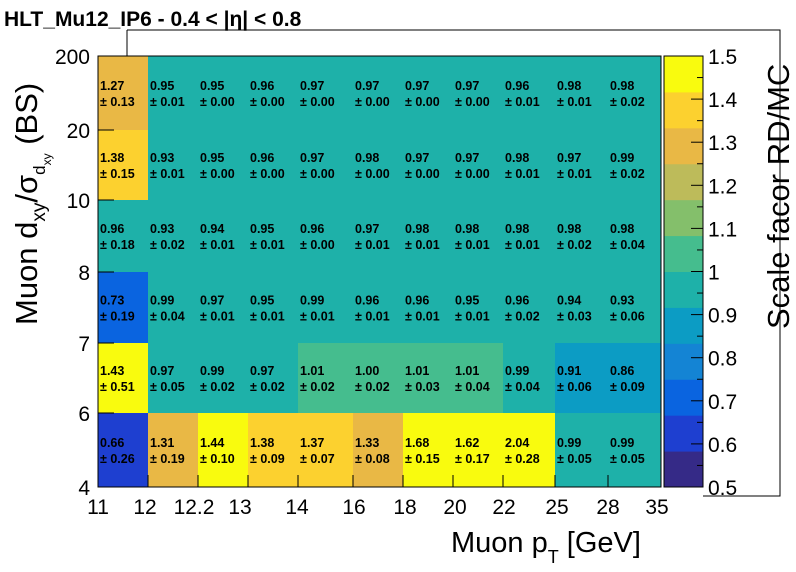 This screenshot has height=572, width=796. I want to click on color-scale-label: 1.3, so click(722, 143).